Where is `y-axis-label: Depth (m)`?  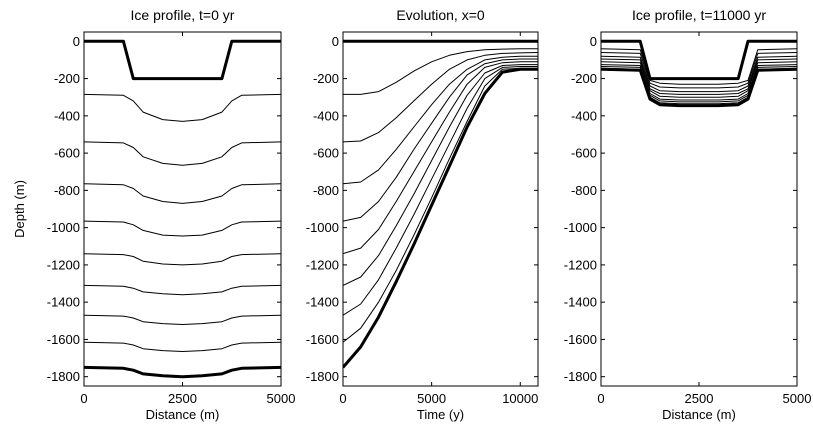 y-axis-label: Depth (m) is located at coordinates (19, 209).